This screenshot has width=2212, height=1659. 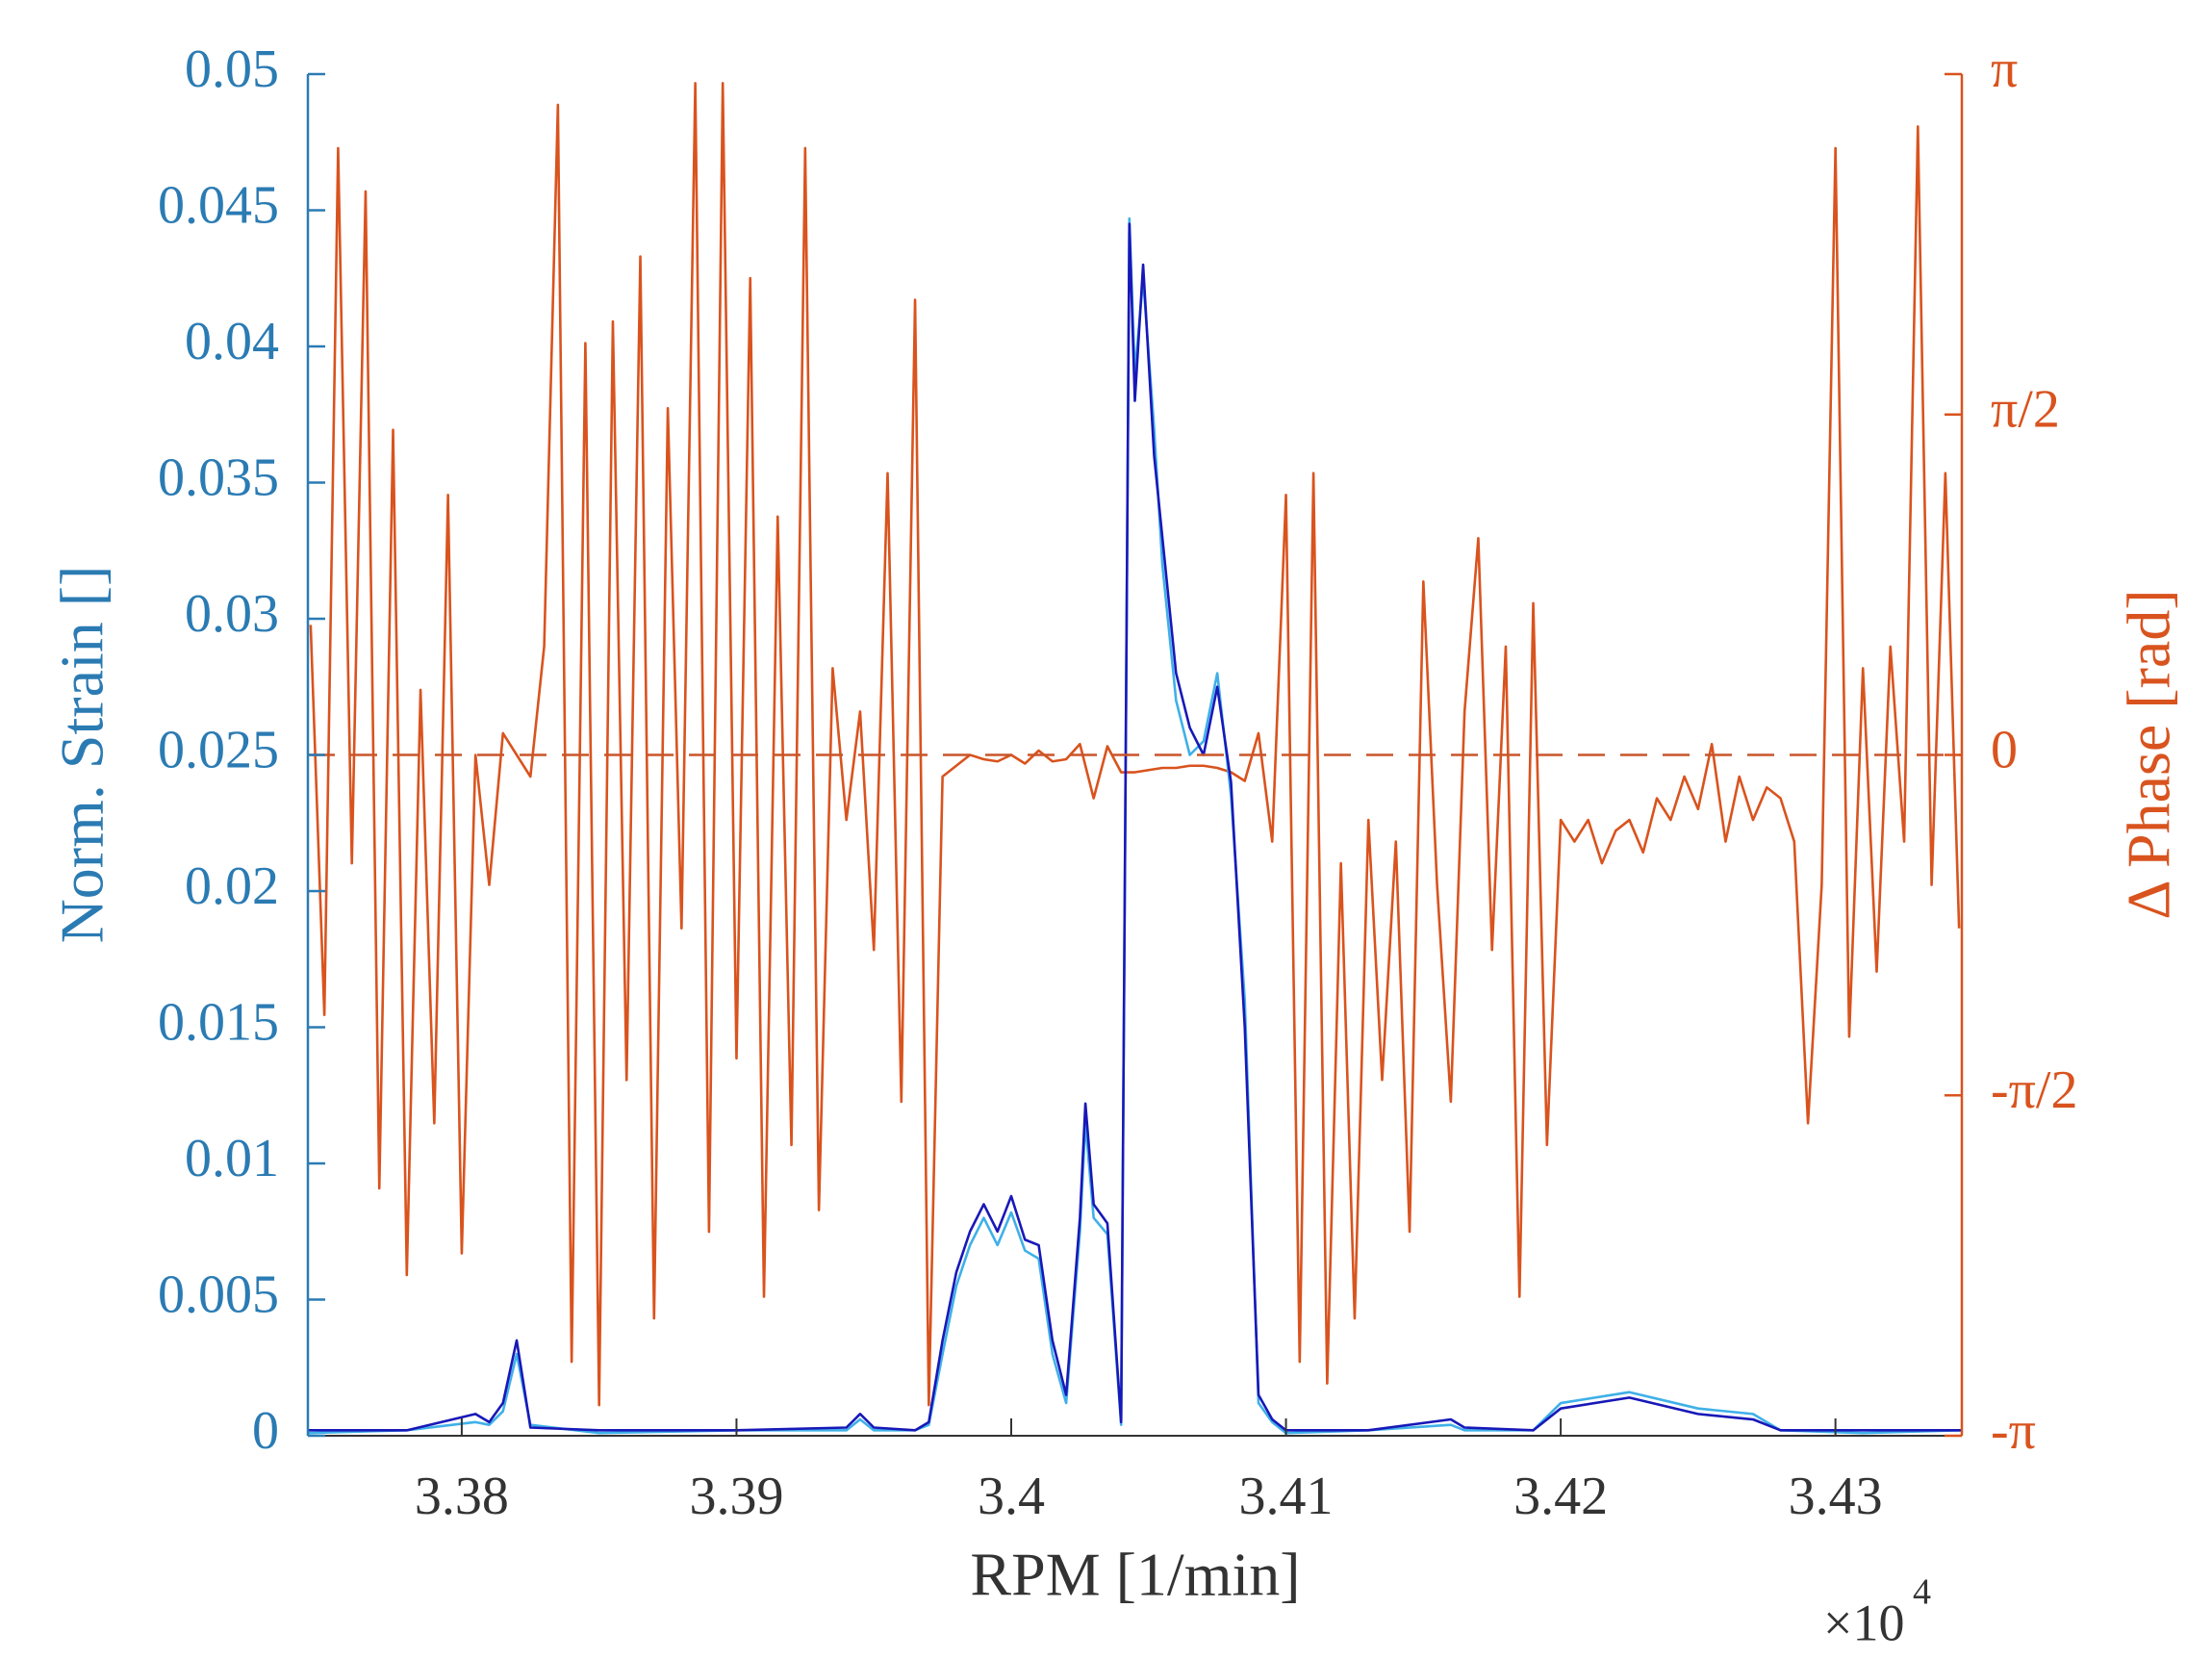 I want to click on x-multiplier-exponent: 4, so click(x=1922, y=1592).